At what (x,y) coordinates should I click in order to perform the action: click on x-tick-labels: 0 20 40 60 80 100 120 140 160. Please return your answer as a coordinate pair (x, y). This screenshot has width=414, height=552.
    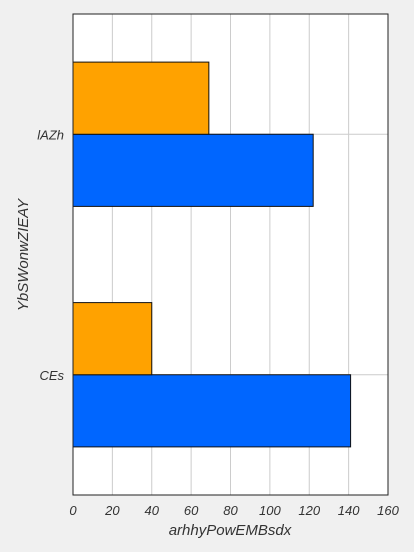
    Looking at the image, I should click on (234, 510).